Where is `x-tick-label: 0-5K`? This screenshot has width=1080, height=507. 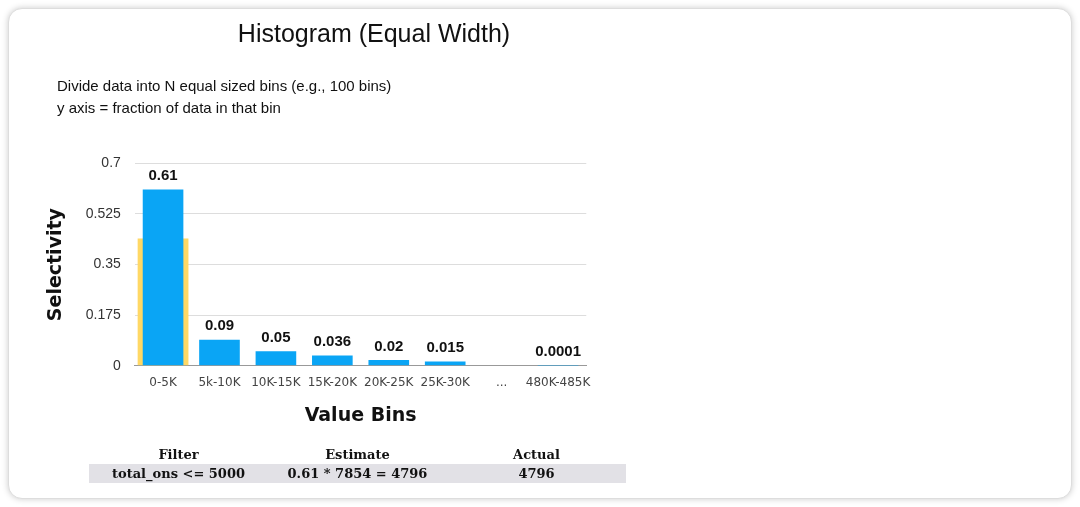
x-tick-label: 0-5K is located at coordinates (163, 382).